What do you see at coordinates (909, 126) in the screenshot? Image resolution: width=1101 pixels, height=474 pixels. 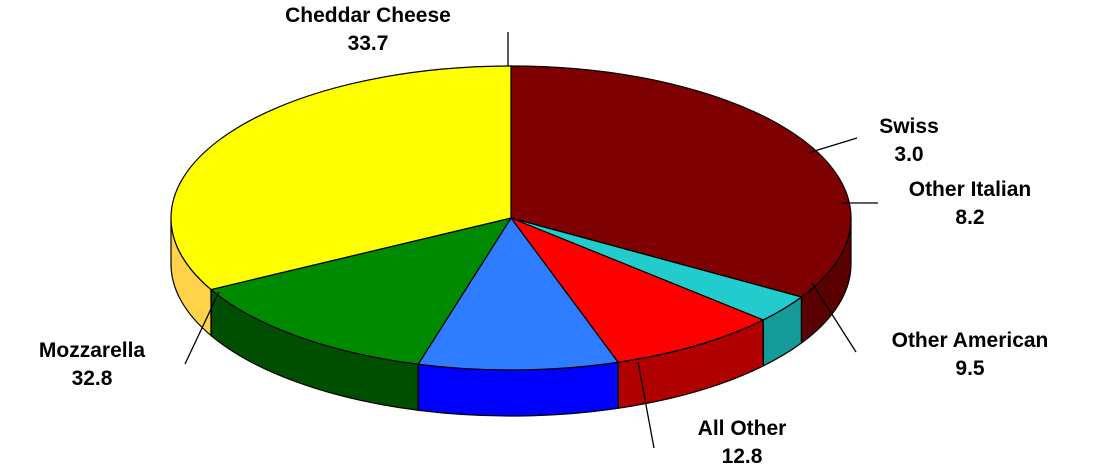 I see `slice-label-swiss: Swiss` at bounding box center [909, 126].